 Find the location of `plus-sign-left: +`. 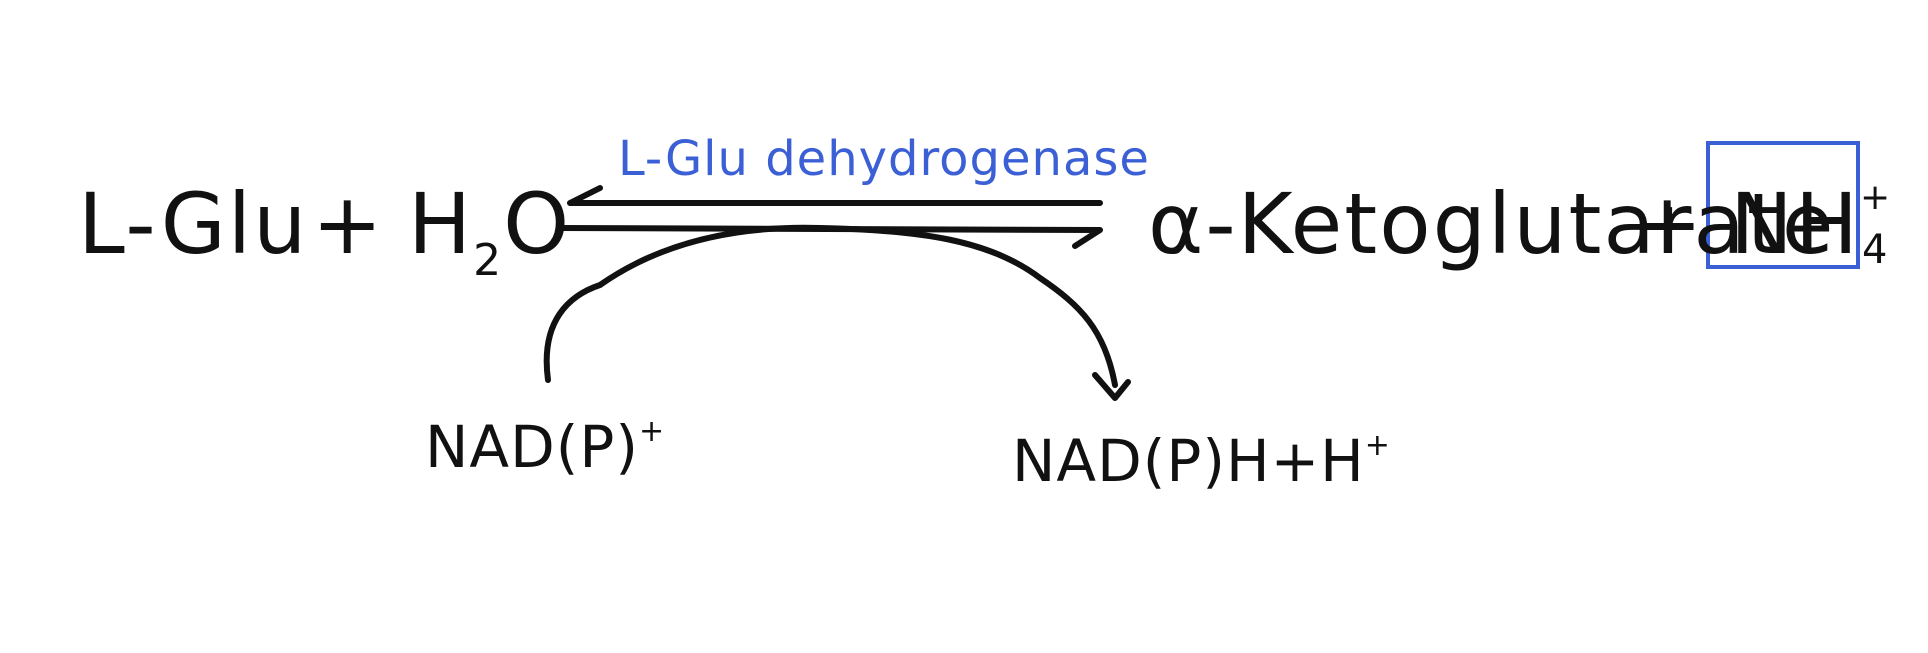

plus-sign-left: + is located at coordinates (348, 224).